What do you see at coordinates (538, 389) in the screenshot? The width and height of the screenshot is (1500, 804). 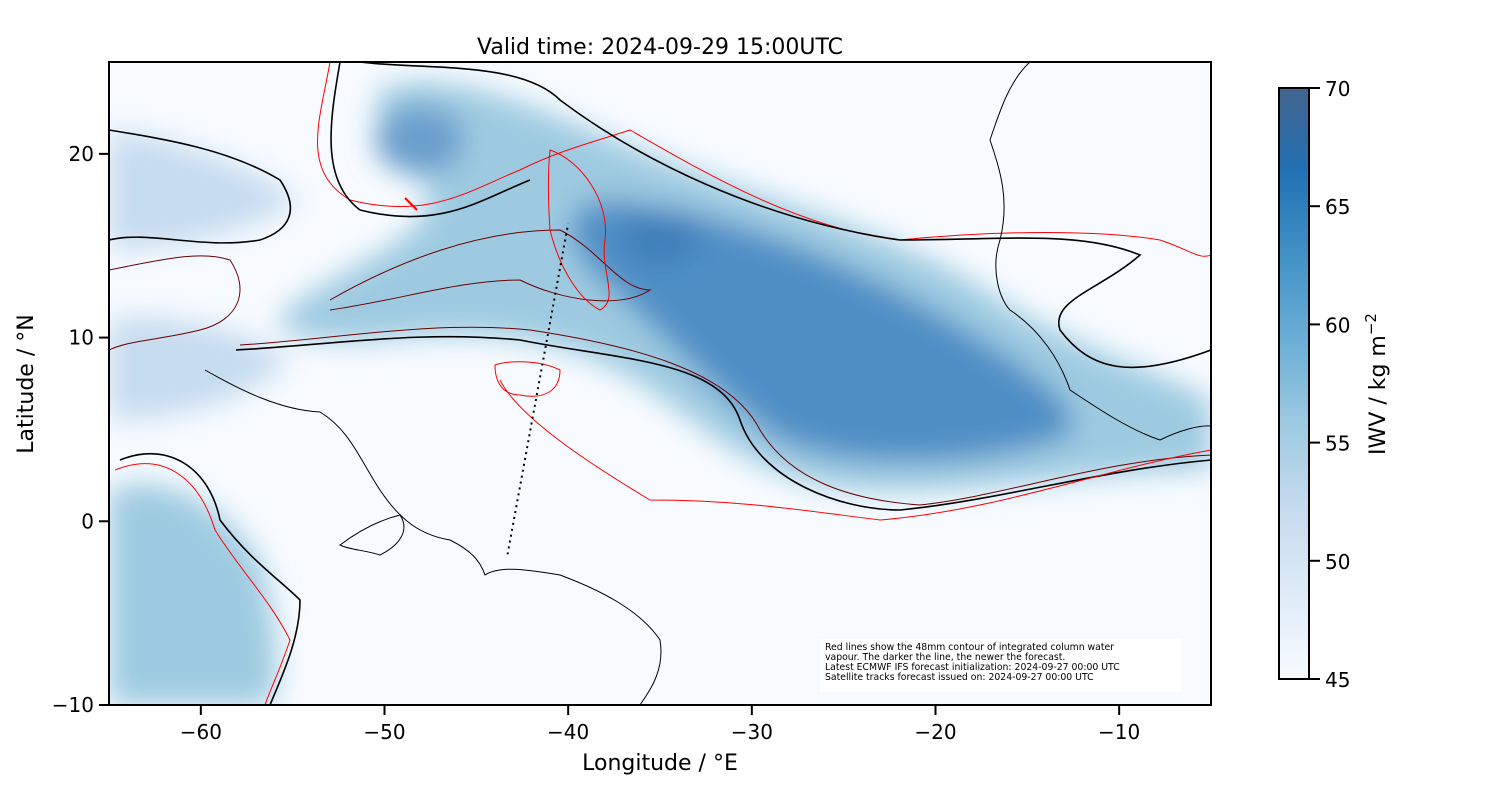 I see `satellite-track` at bounding box center [538, 389].